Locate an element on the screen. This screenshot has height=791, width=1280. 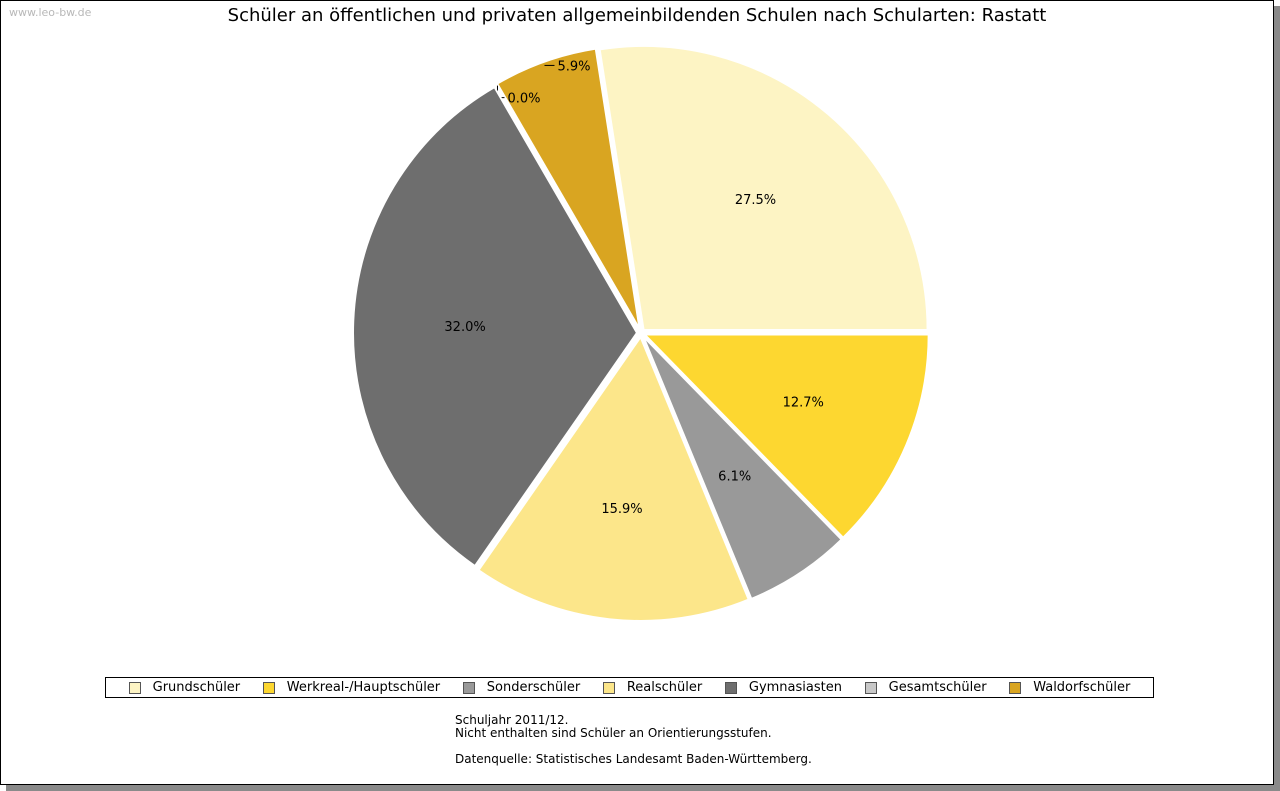
legend-label-grundsch-ler: Grundschüler is located at coordinates (196, 687).